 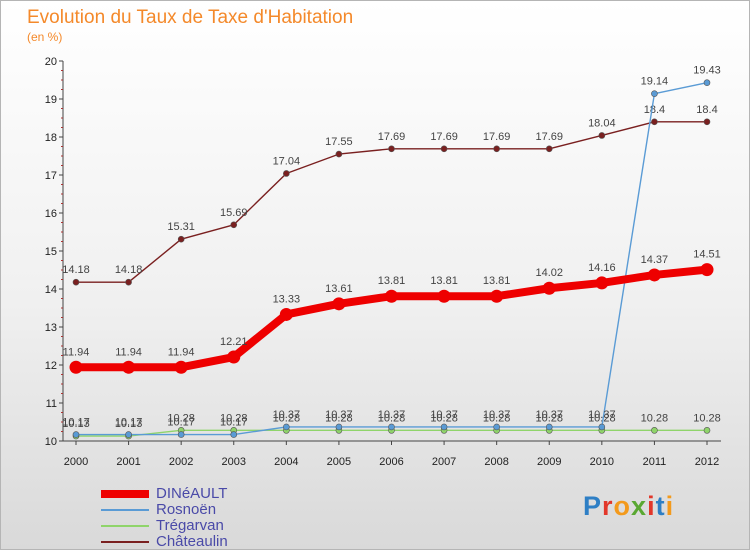 I want to click on data-label-rosno-n: 19.14, so click(x=655, y=82).